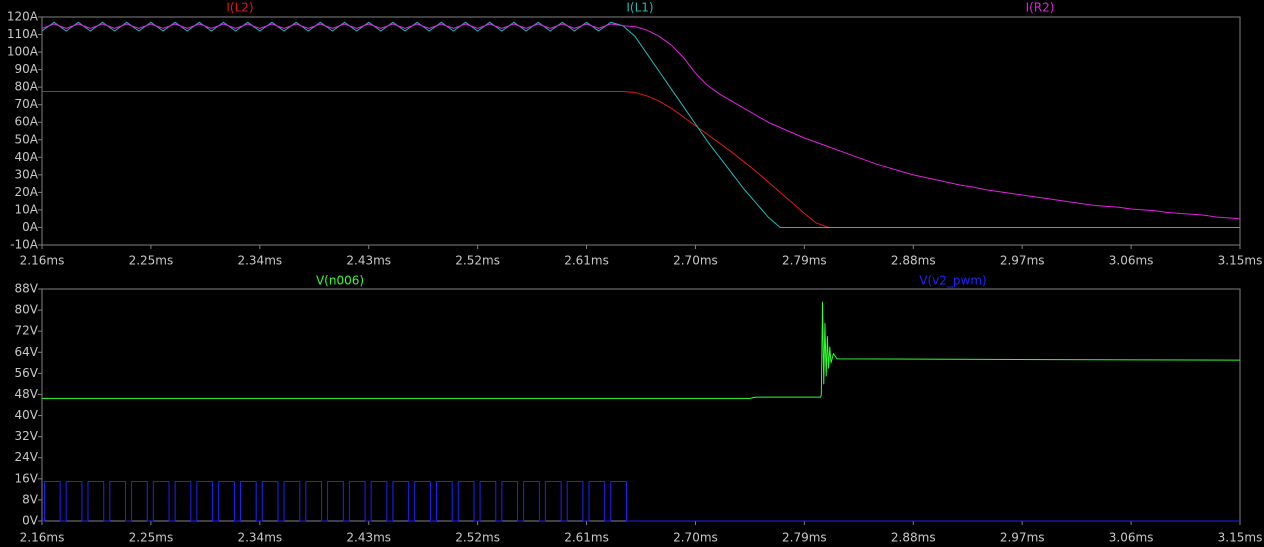 The image size is (1264, 547). Describe the element at coordinates (27, 87) in the screenshot. I see `y-tick-label: 80A` at that location.